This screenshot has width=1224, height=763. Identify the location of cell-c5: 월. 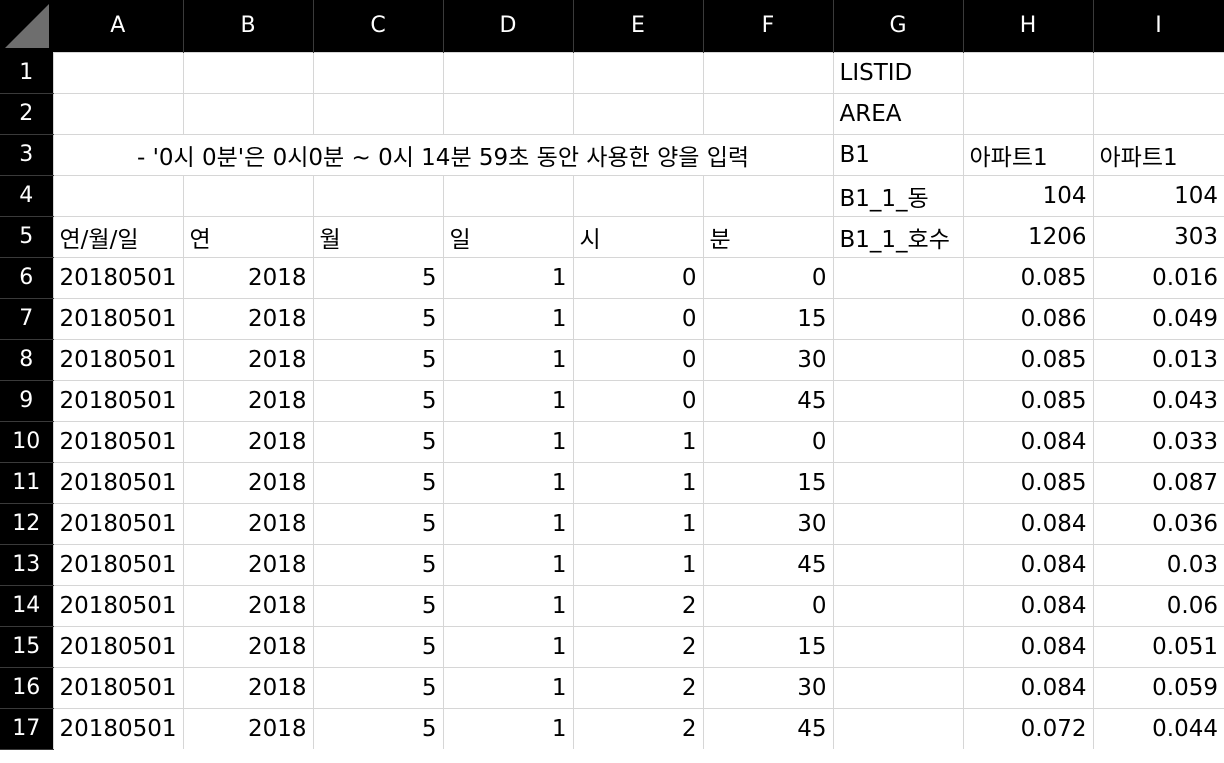
(378, 236).